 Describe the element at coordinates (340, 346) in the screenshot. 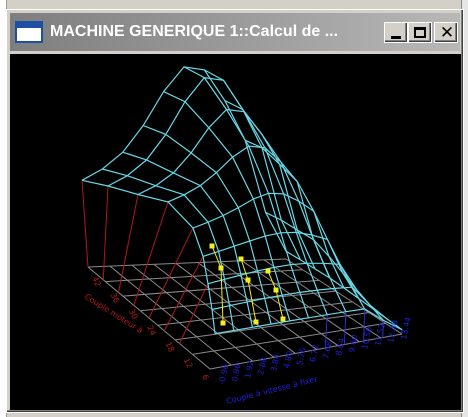

I see `right-axis-tick: 8.64` at that location.